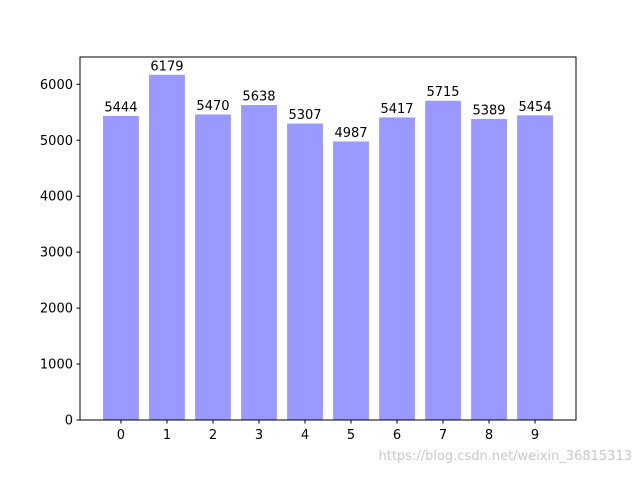 Image resolution: width=640 pixels, height=477 pixels. Describe the element at coordinates (443, 435) in the screenshot. I see `x-tick-label: 7` at that location.